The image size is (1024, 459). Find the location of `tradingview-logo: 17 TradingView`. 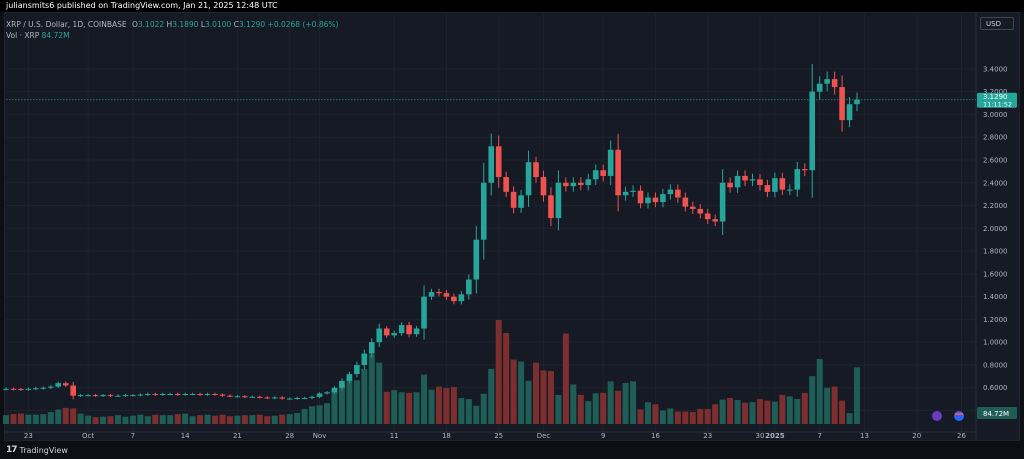

tradingview-logo: 17 TradingView is located at coordinates (37, 450).